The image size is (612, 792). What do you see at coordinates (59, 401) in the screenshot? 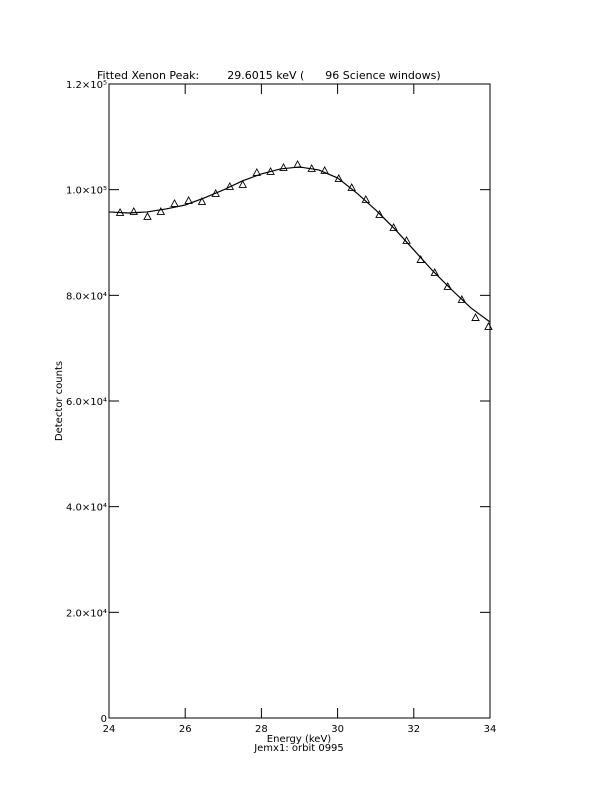
I see `y-axis-label: Detector counts` at bounding box center [59, 401].